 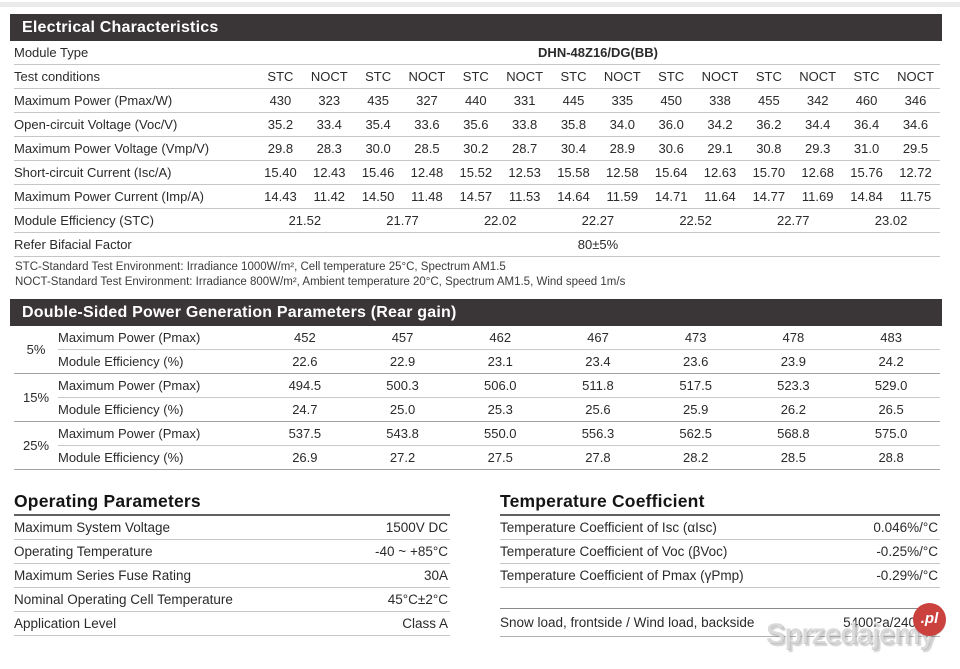 What do you see at coordinates (402, 361) in the screenshot?
I see `value-cell: 22.9` at bounding box center [402, 361].